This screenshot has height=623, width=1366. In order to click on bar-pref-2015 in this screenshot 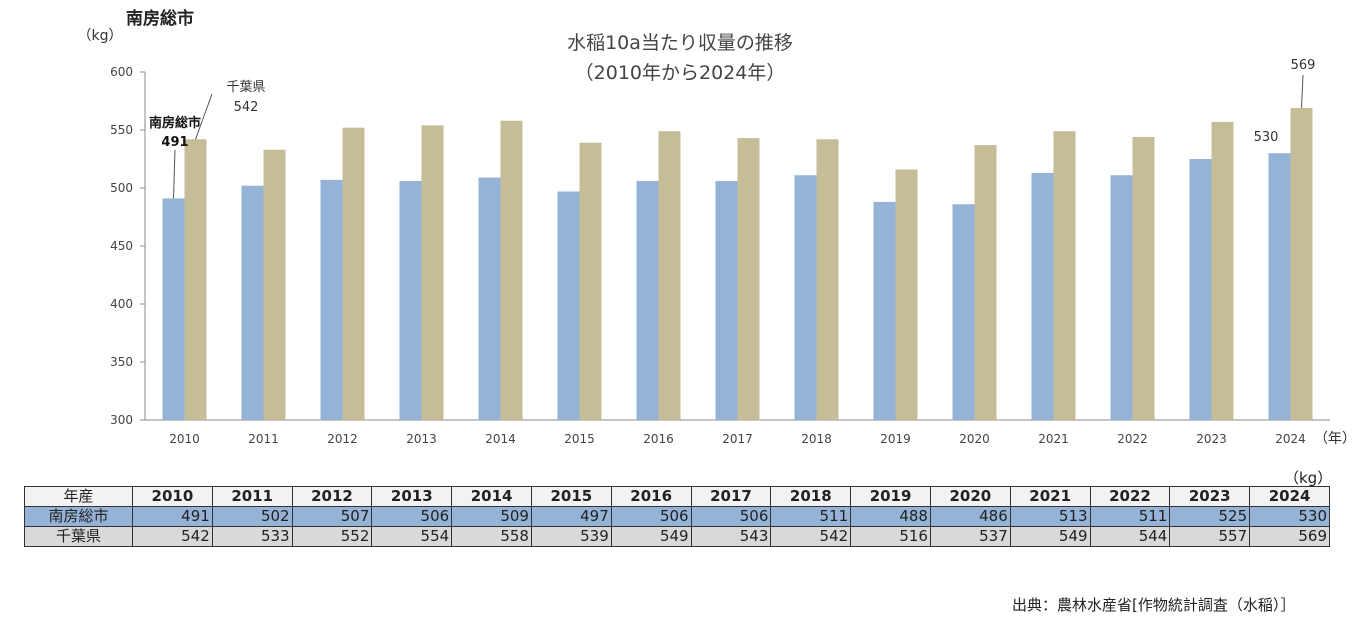, I will do `click(590, 281)`.